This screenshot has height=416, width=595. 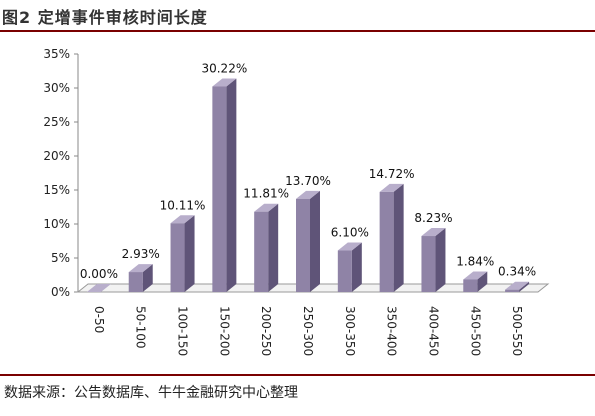 What do you see at coordinates (141, 254) in the screenshot?
I see `data-label: 2.93%` at bounding box center [141, 254].